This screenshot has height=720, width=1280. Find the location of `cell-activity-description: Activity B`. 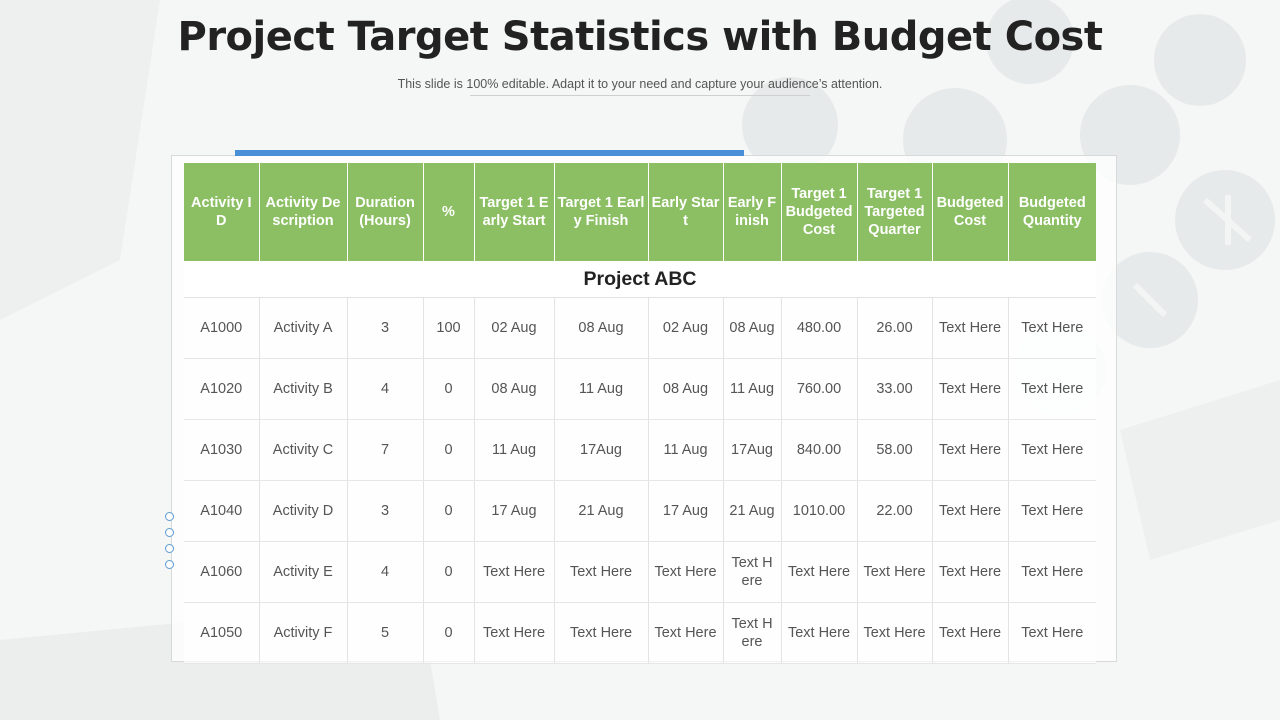

cell-activity-description: Activity B is located at coordinates (303, 389).